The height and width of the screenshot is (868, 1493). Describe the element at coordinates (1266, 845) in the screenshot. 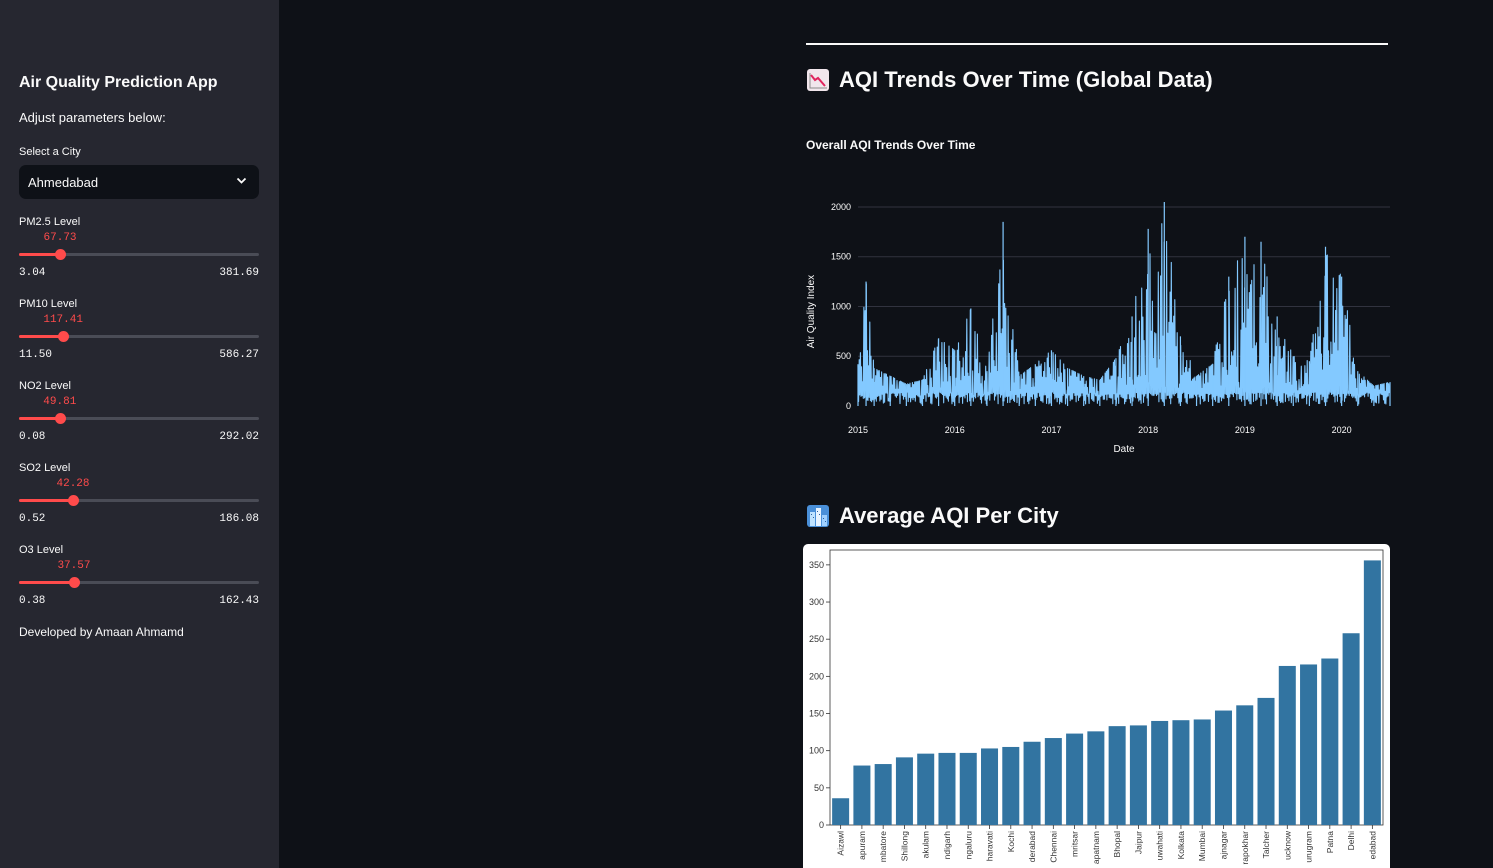

I see `x-tick-label: Talcher` at that location.